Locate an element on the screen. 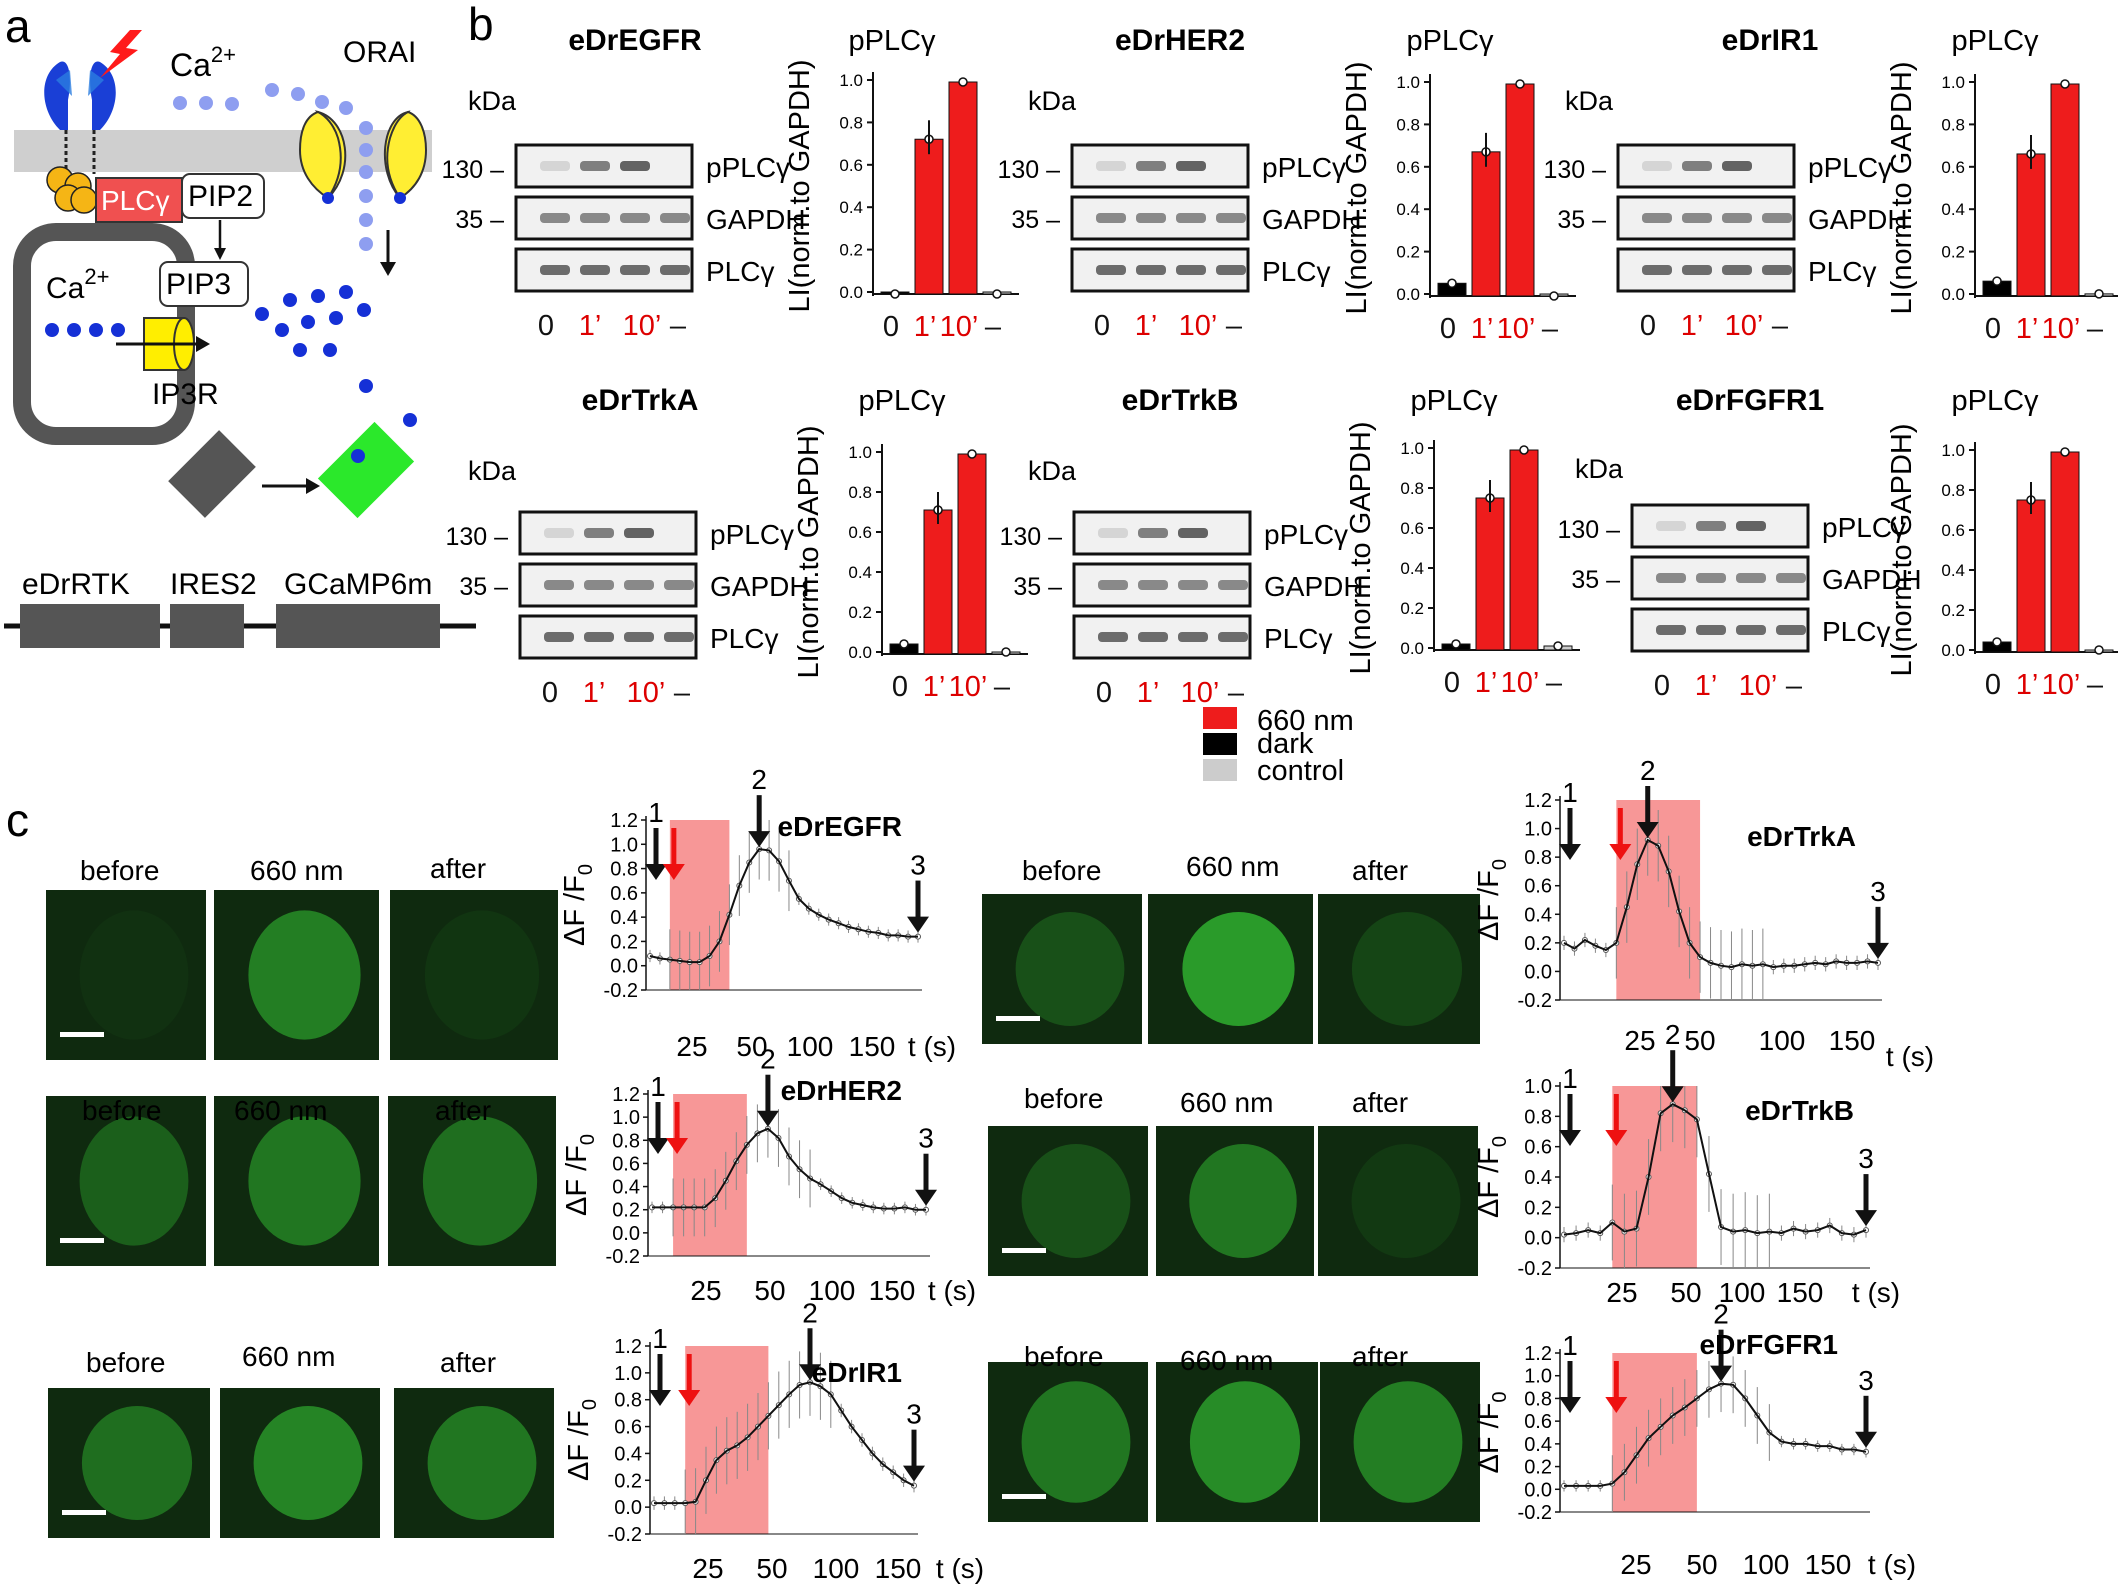  construct-edrrtk is located at coordinates (90, 626).